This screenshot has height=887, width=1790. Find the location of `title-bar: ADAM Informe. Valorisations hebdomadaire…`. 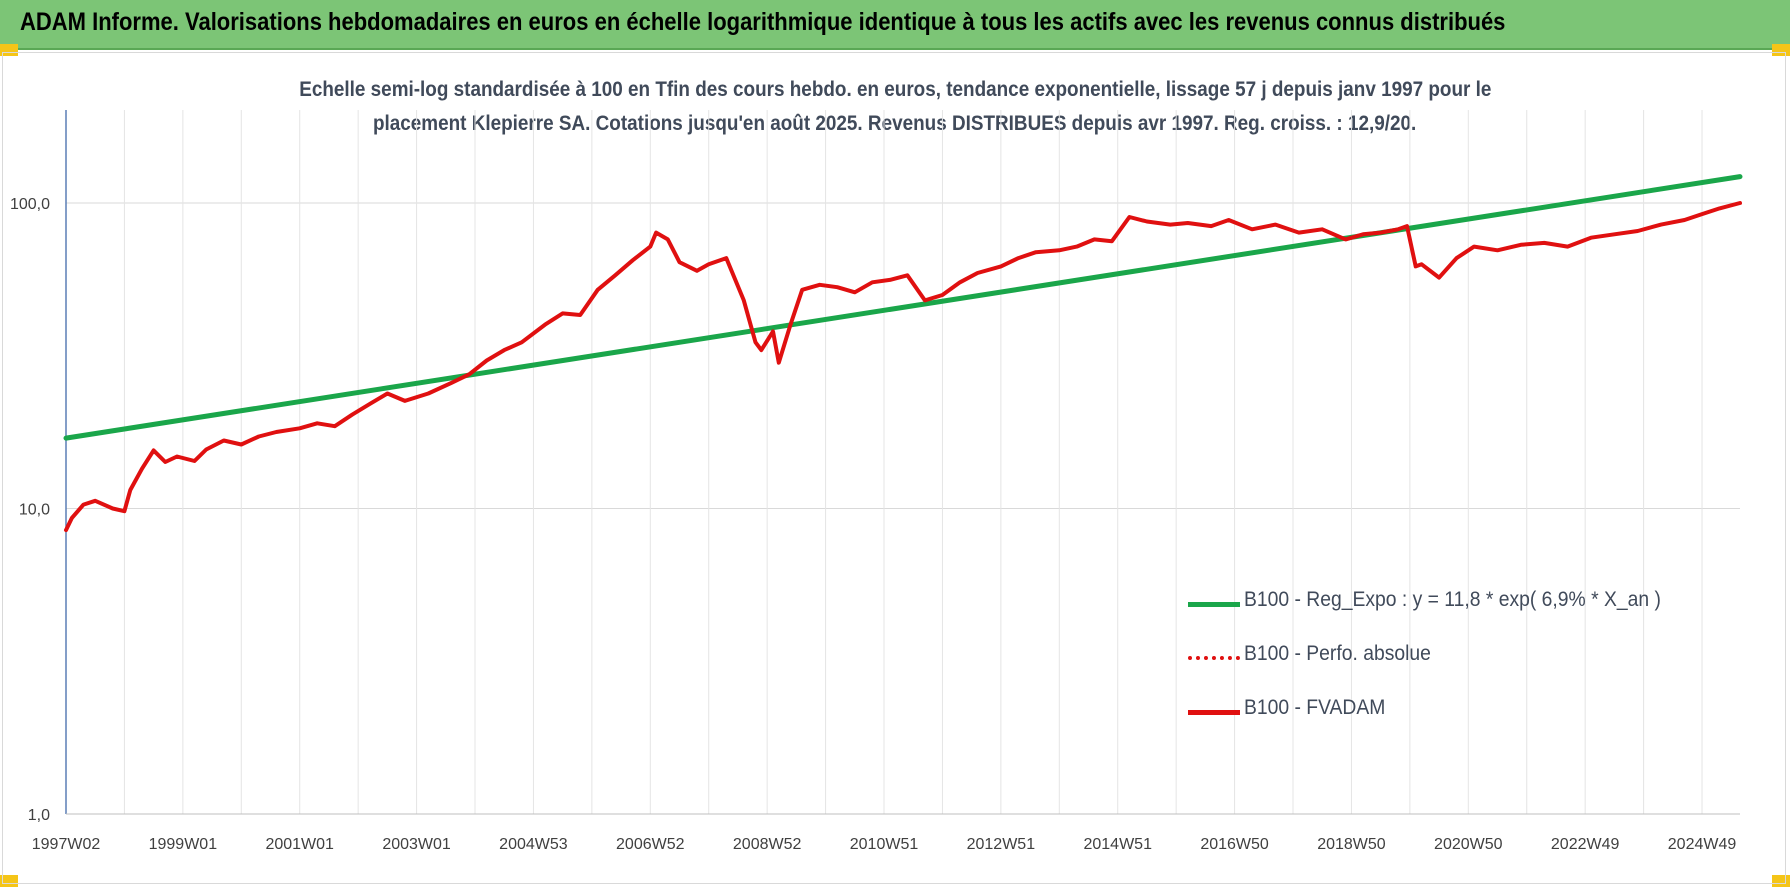

title-bar: ADAM Informe. Valorisations hebdomadaire… is located at coordinates (895, 25).